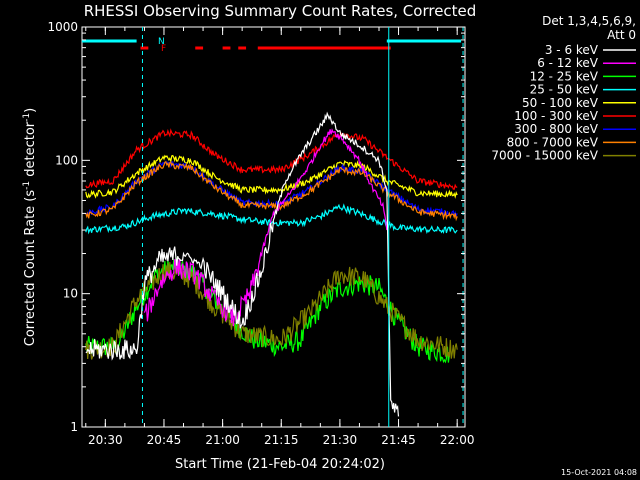 The image size is (640, 480). Describe the element at coordinates (556, 129) in the screenshot. I see `legend-label-300-800-kev: 300 - 800 keV` at that location.